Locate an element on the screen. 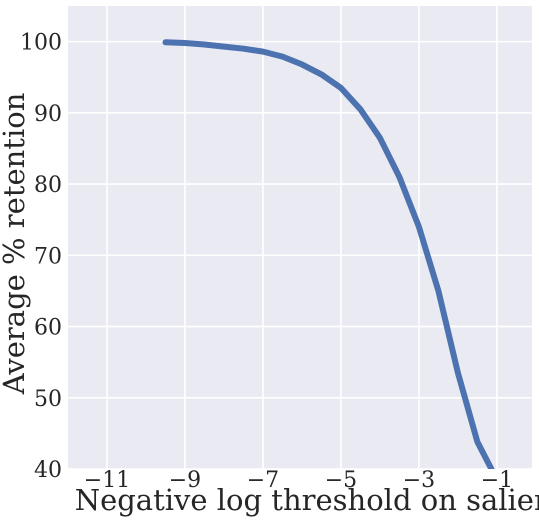 The width and height of the screenshot is (539, 523). x-tick-label: −7 is located at coordinates (263, 480).